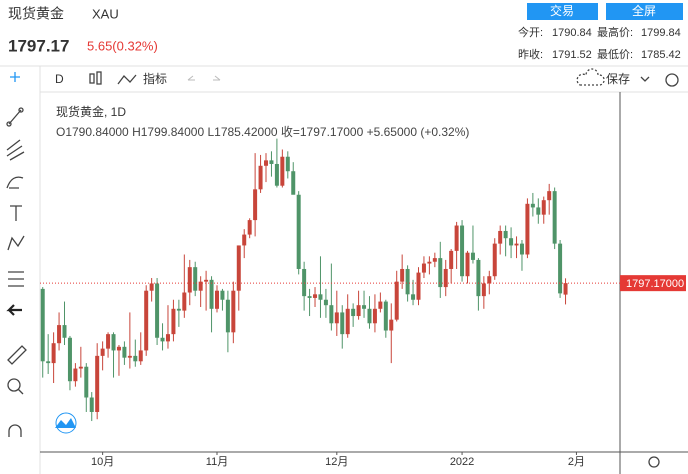 This screenshot has width=688, height=474. I want to click on fullscreen-button-label: 全屏, so click(644, 10).